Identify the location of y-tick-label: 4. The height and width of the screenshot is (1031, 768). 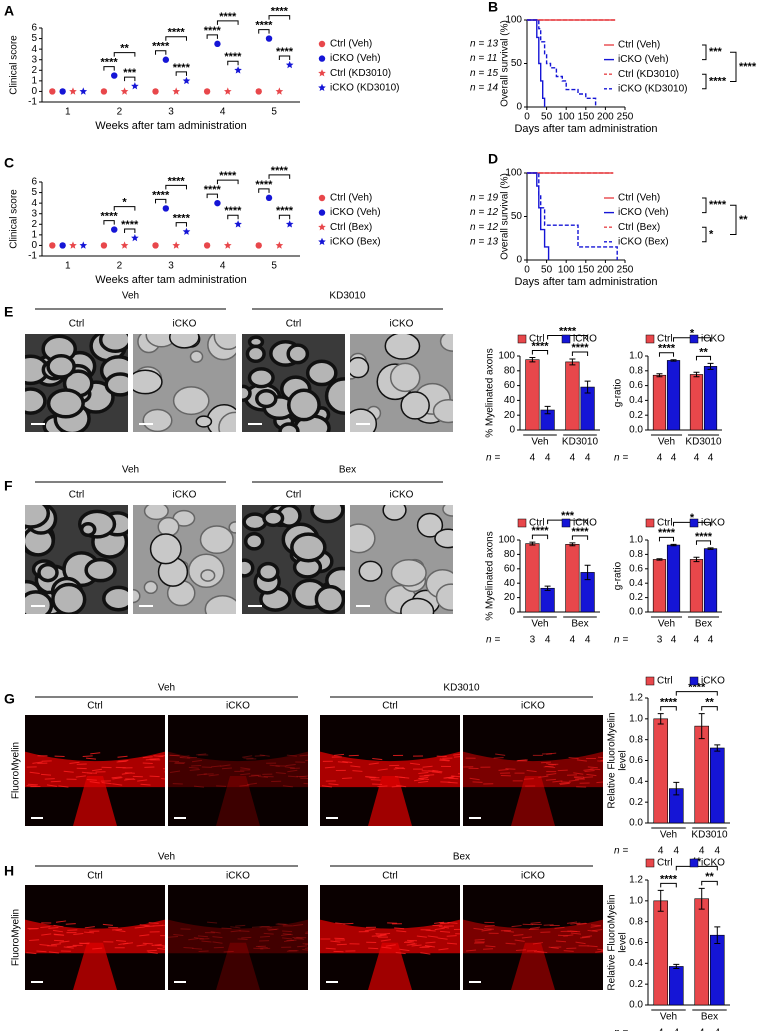
(34, 49).